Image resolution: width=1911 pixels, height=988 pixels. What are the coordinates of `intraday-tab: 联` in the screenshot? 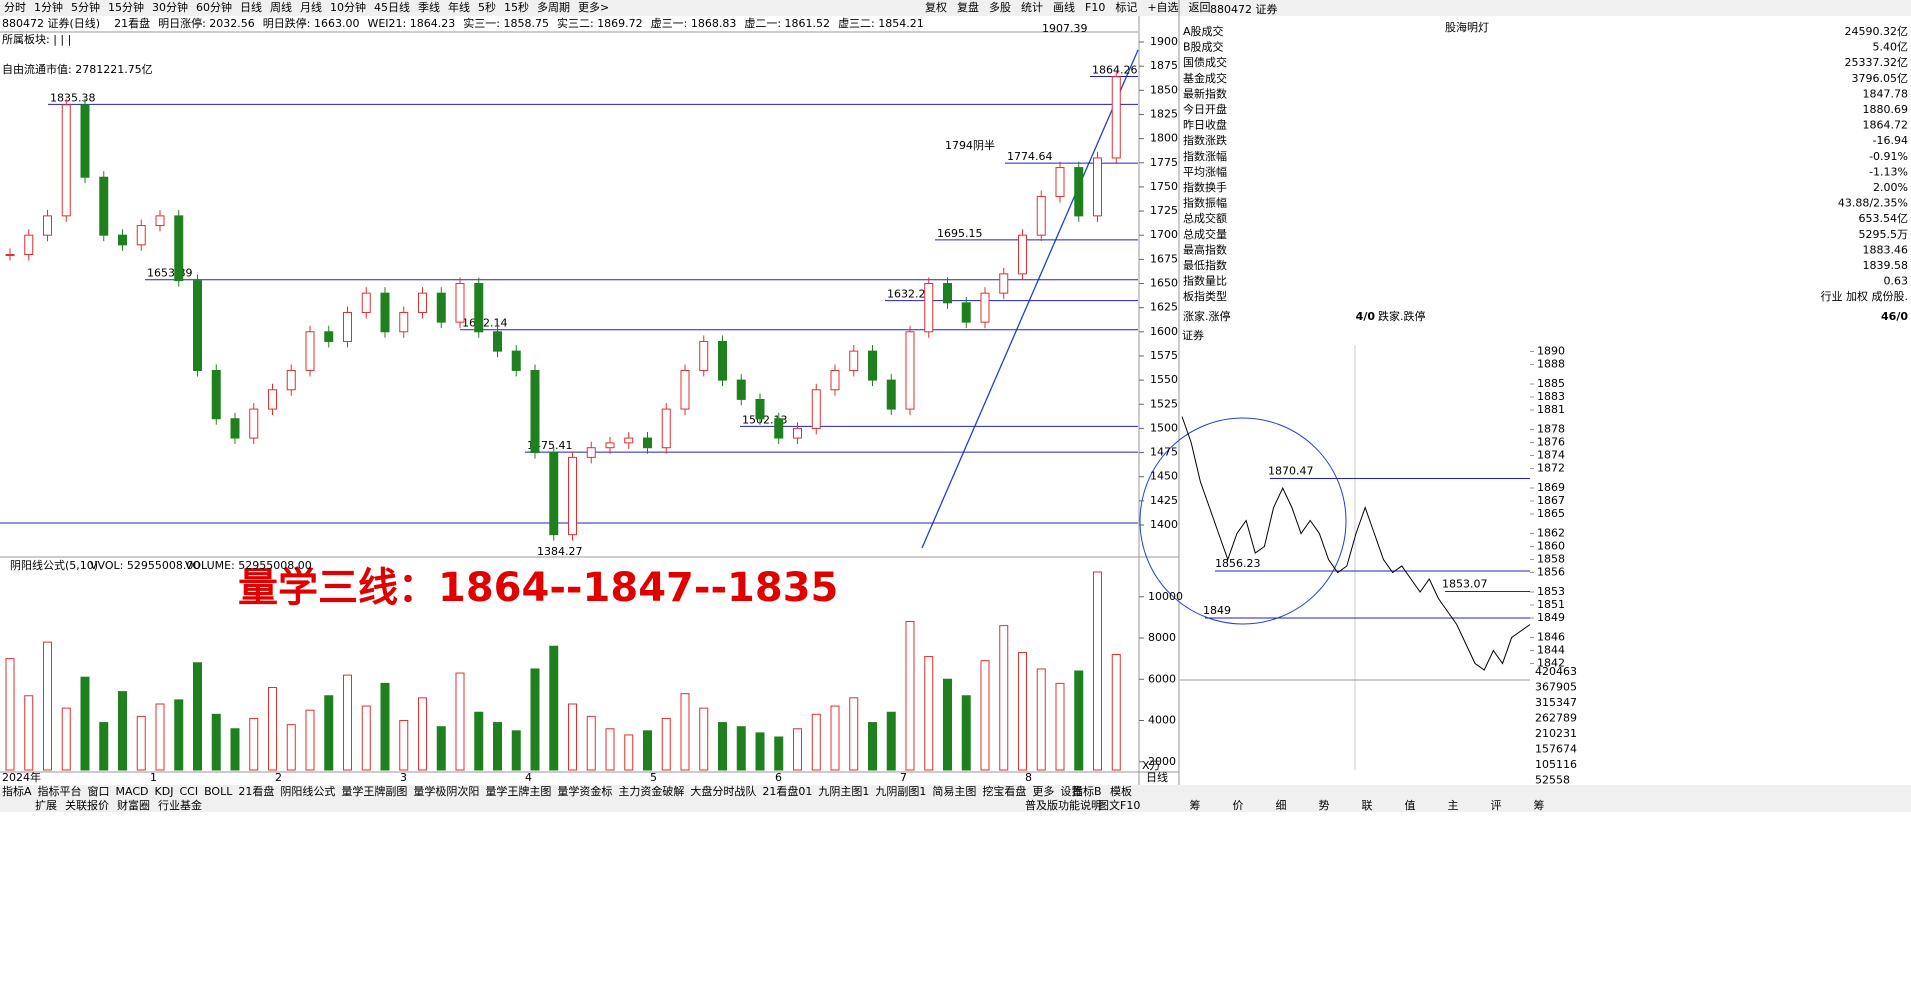 It's located at (1367, 805).